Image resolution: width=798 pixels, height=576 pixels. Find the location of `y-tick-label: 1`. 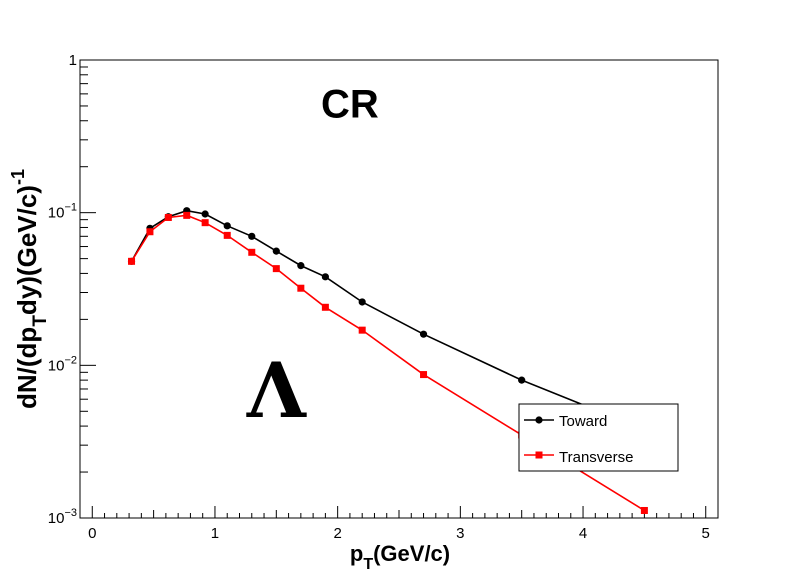

y-tick-label: 1 is located at coordinates (73, 60).